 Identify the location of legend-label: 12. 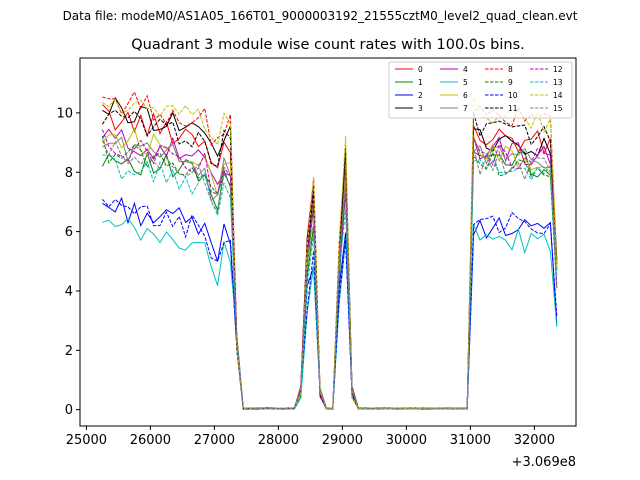
(558, 69).